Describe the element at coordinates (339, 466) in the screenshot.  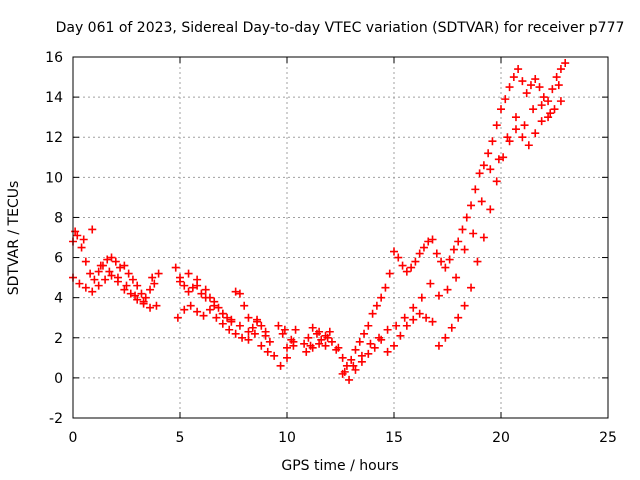
I see `x-axis-title: GPS time / hours` at that location.